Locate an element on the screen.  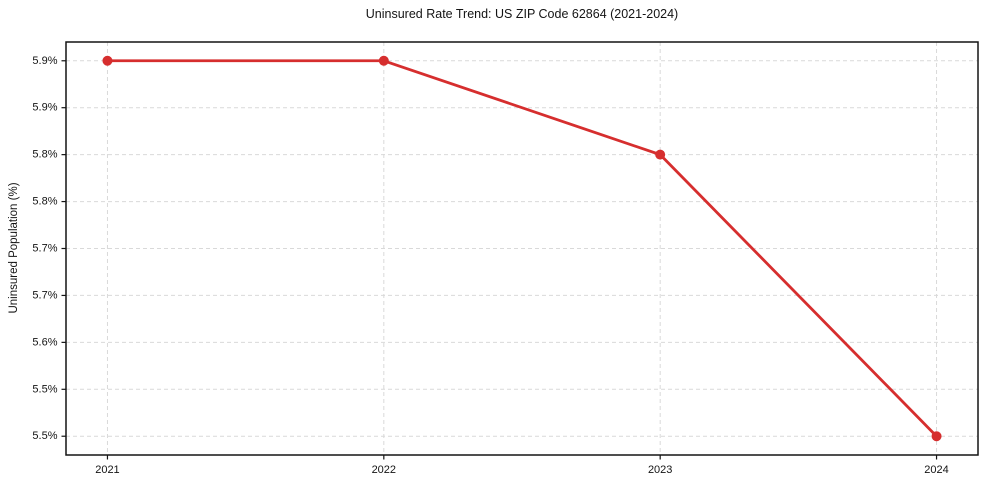
x-tick-label: 2023 is located at coordinates (660, 470).